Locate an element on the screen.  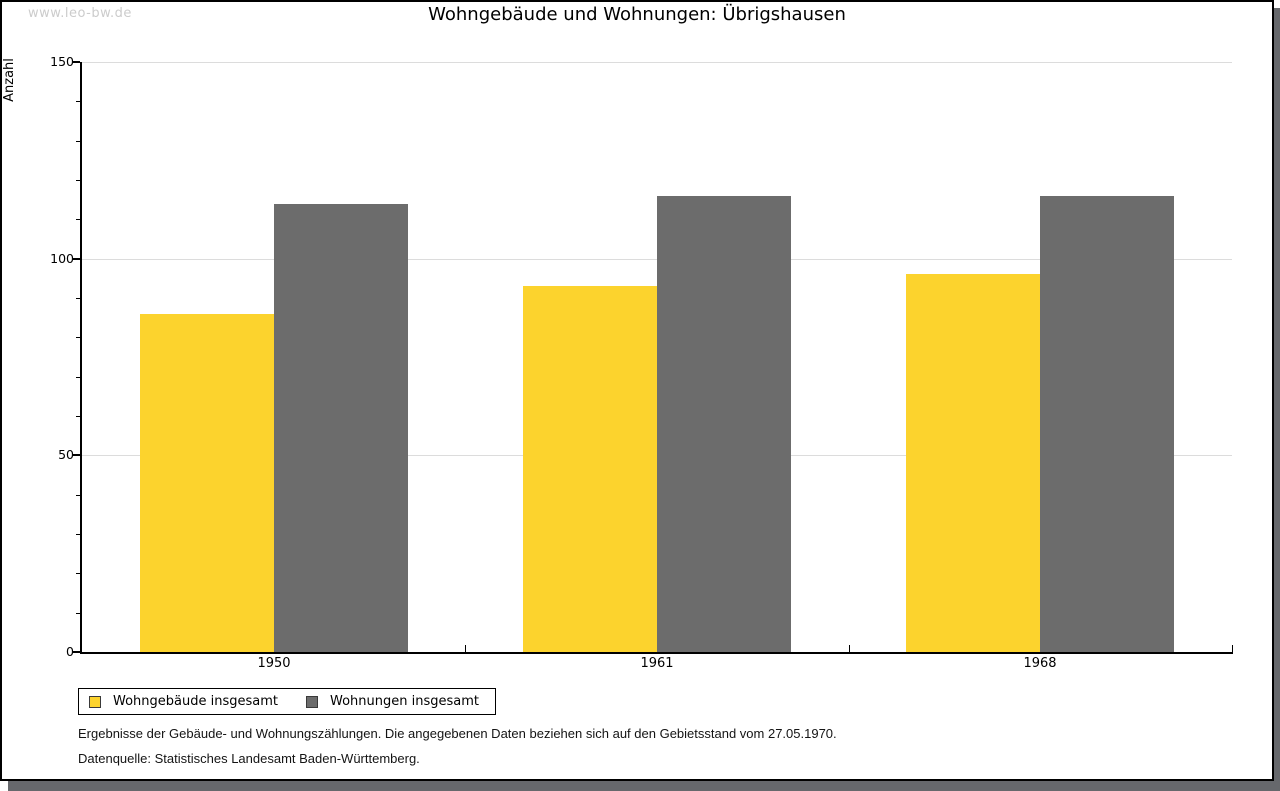
bar-wohnungen-1961 is located at coordinates (724, 424).